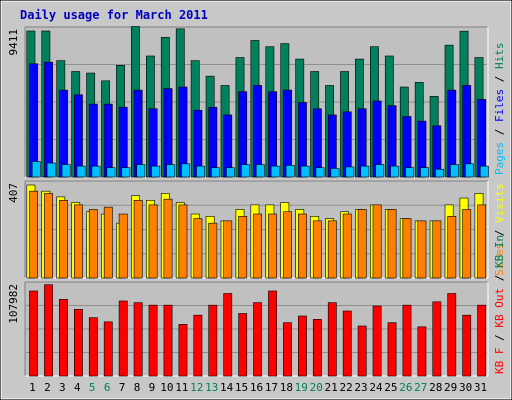 Image resolution: width=512 pixels, height=400 pixels. I want to click on peak-label: 9411, so click(13, 42).